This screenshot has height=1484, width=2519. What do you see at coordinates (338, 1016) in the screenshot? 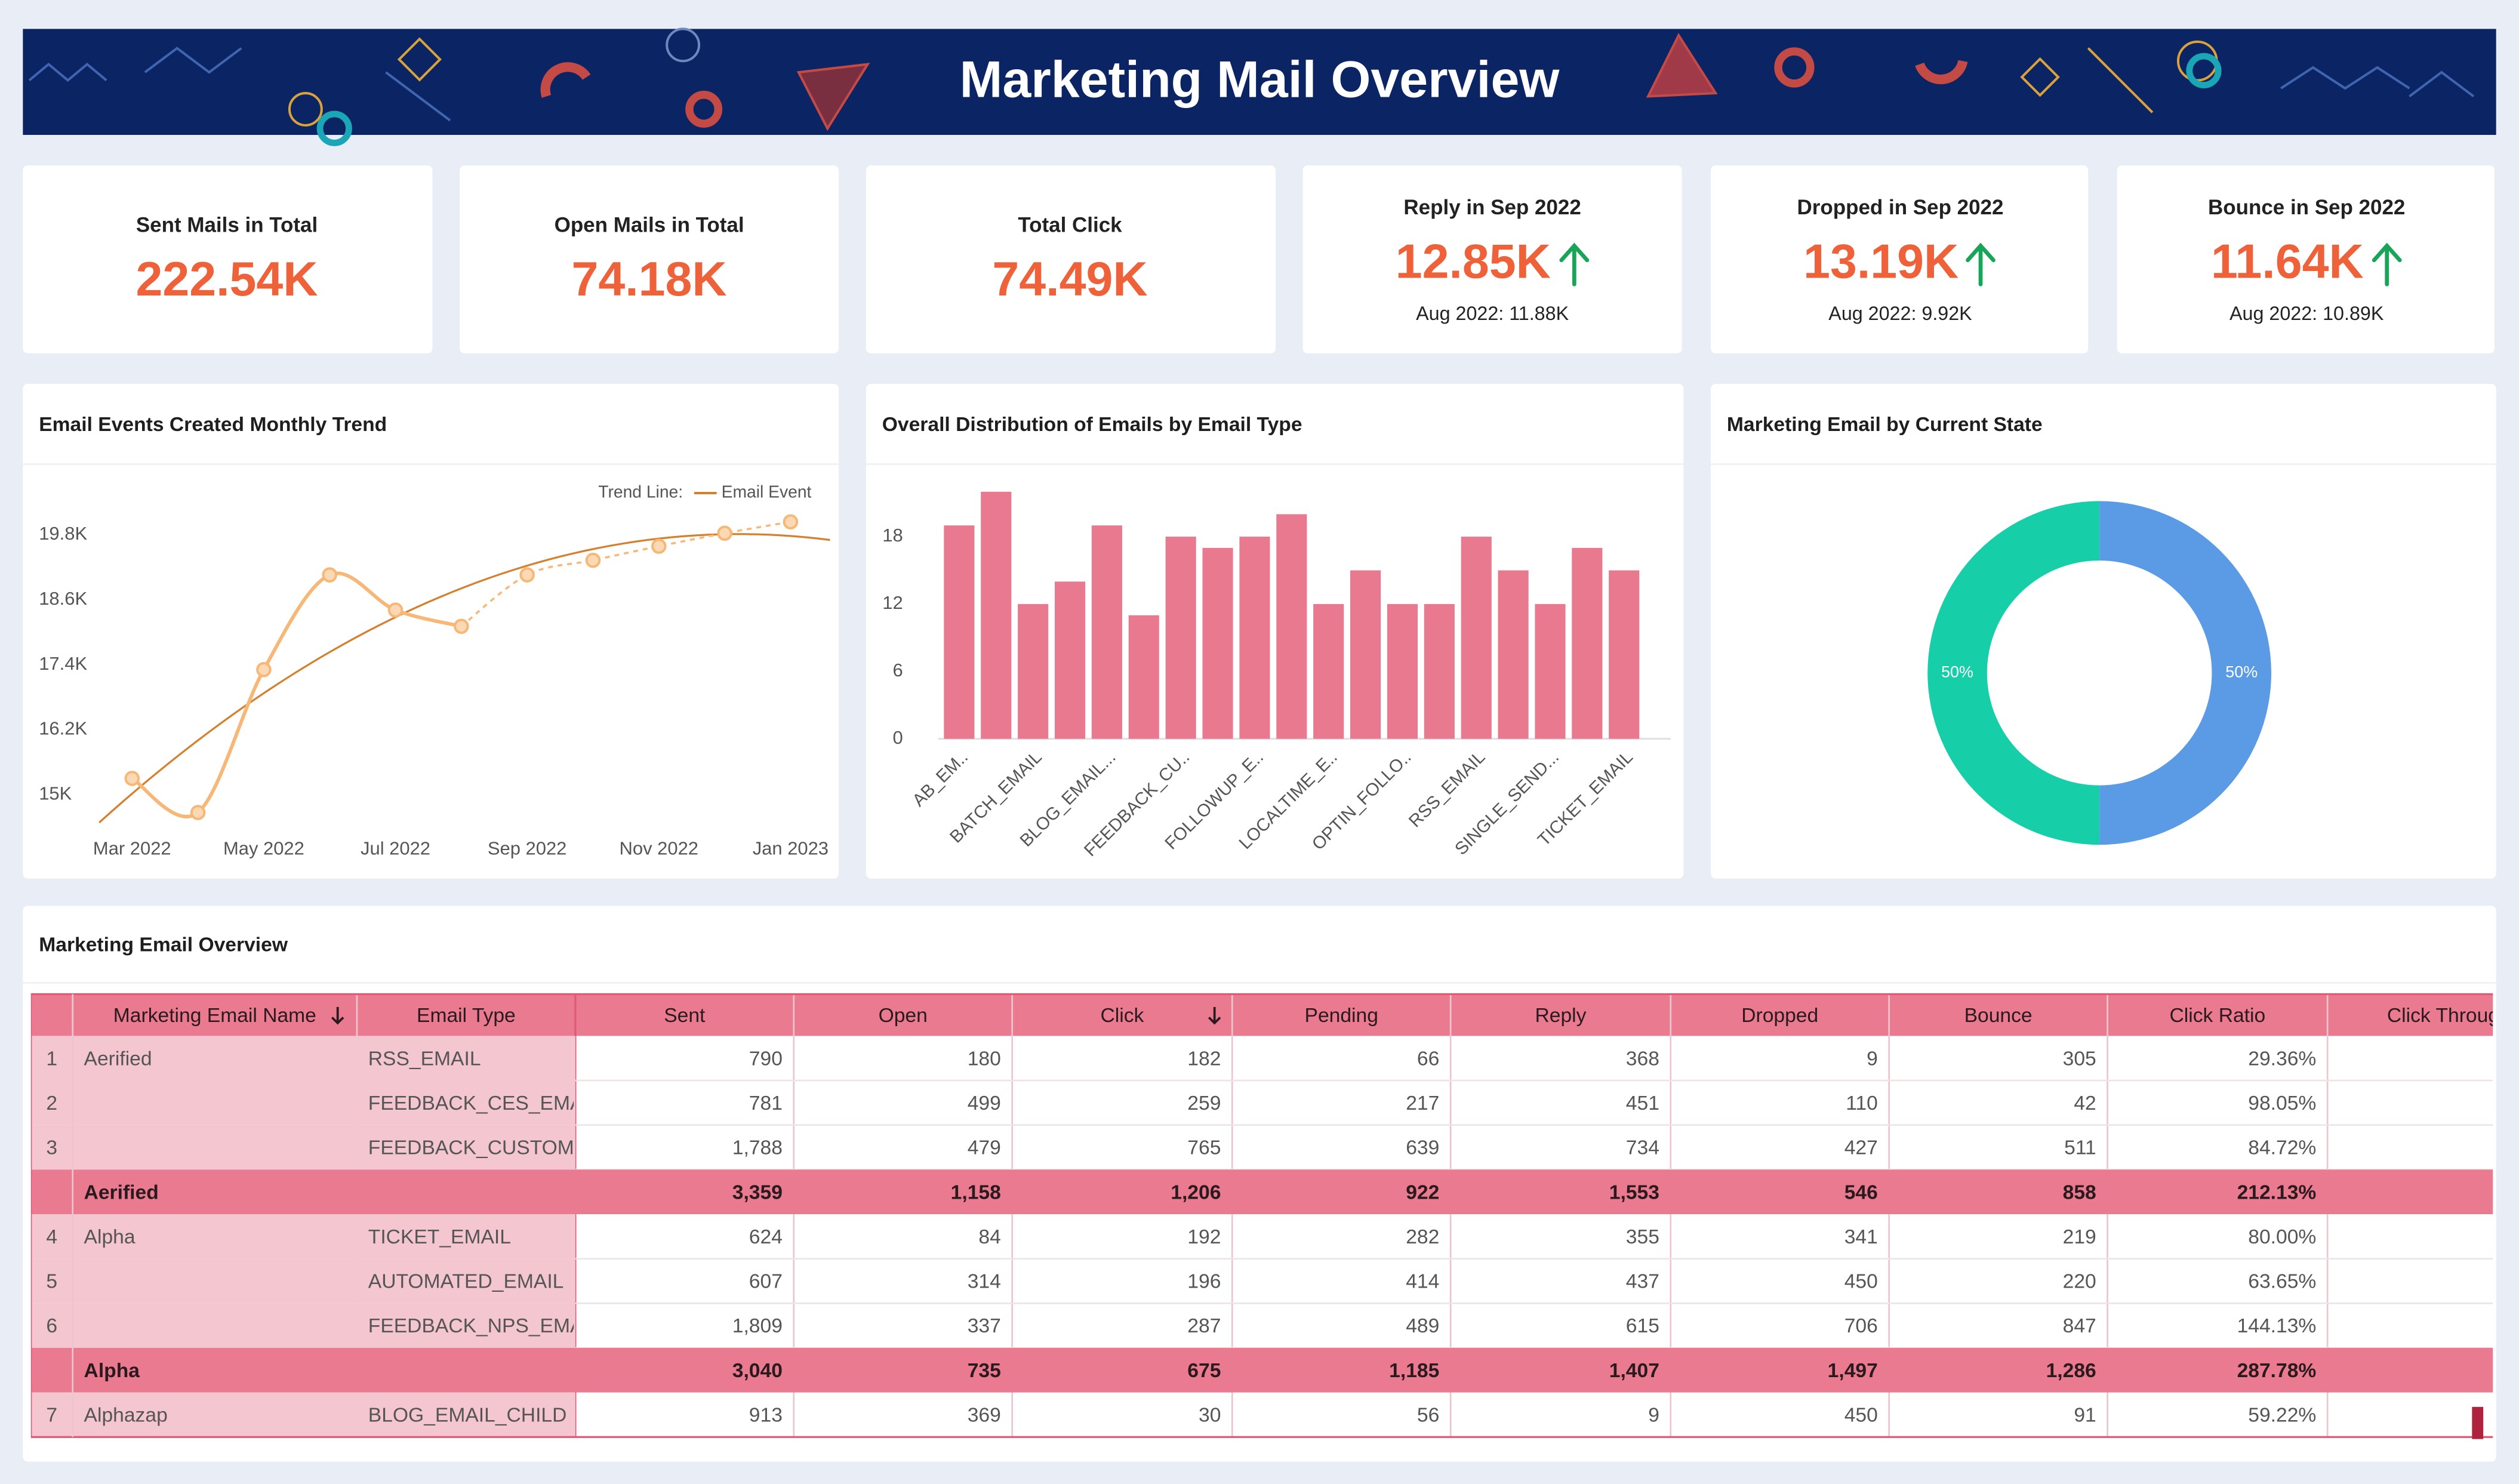
I see `sort-icon` at bounding box center [338, 1016].